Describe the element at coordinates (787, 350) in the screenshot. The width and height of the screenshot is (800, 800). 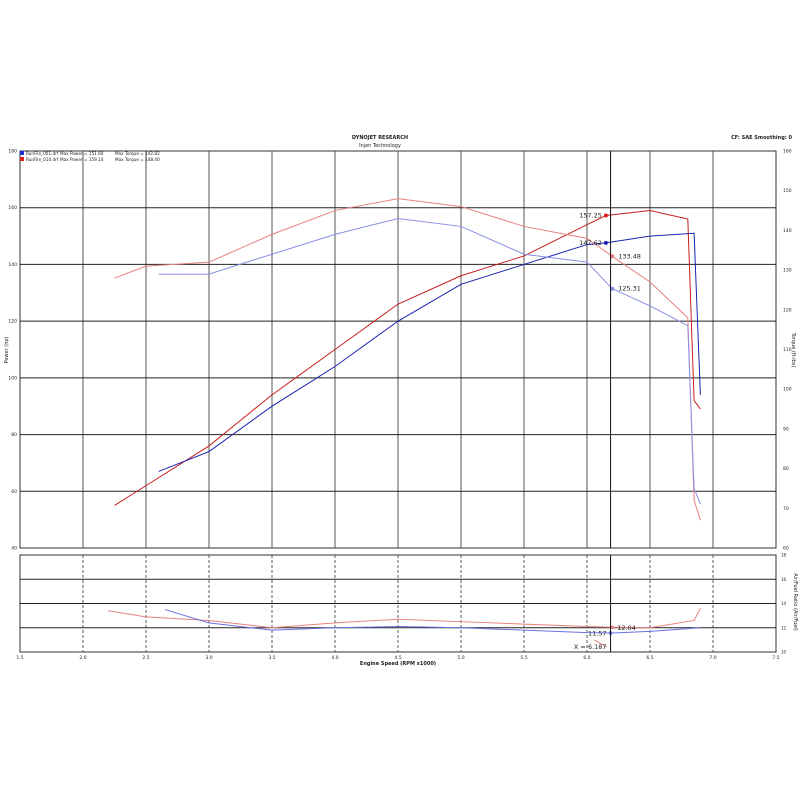
I see `y-tick-label-torque: 110` at that location.